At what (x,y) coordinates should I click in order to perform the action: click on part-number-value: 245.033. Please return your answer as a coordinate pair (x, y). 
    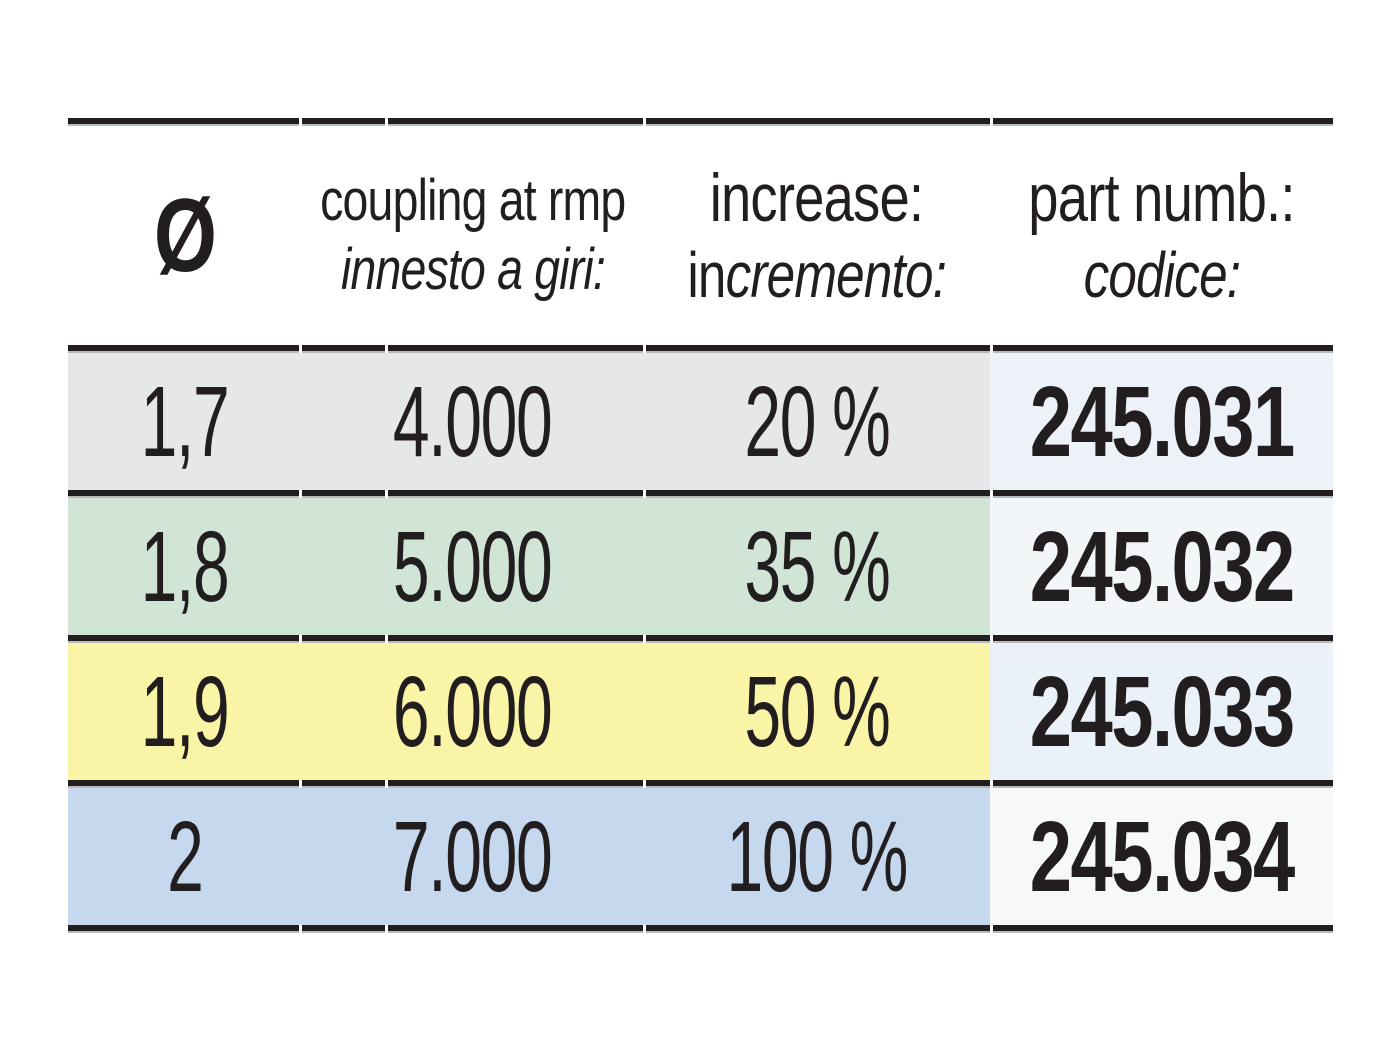
    Looking at the image, I should click on (1162, 711).